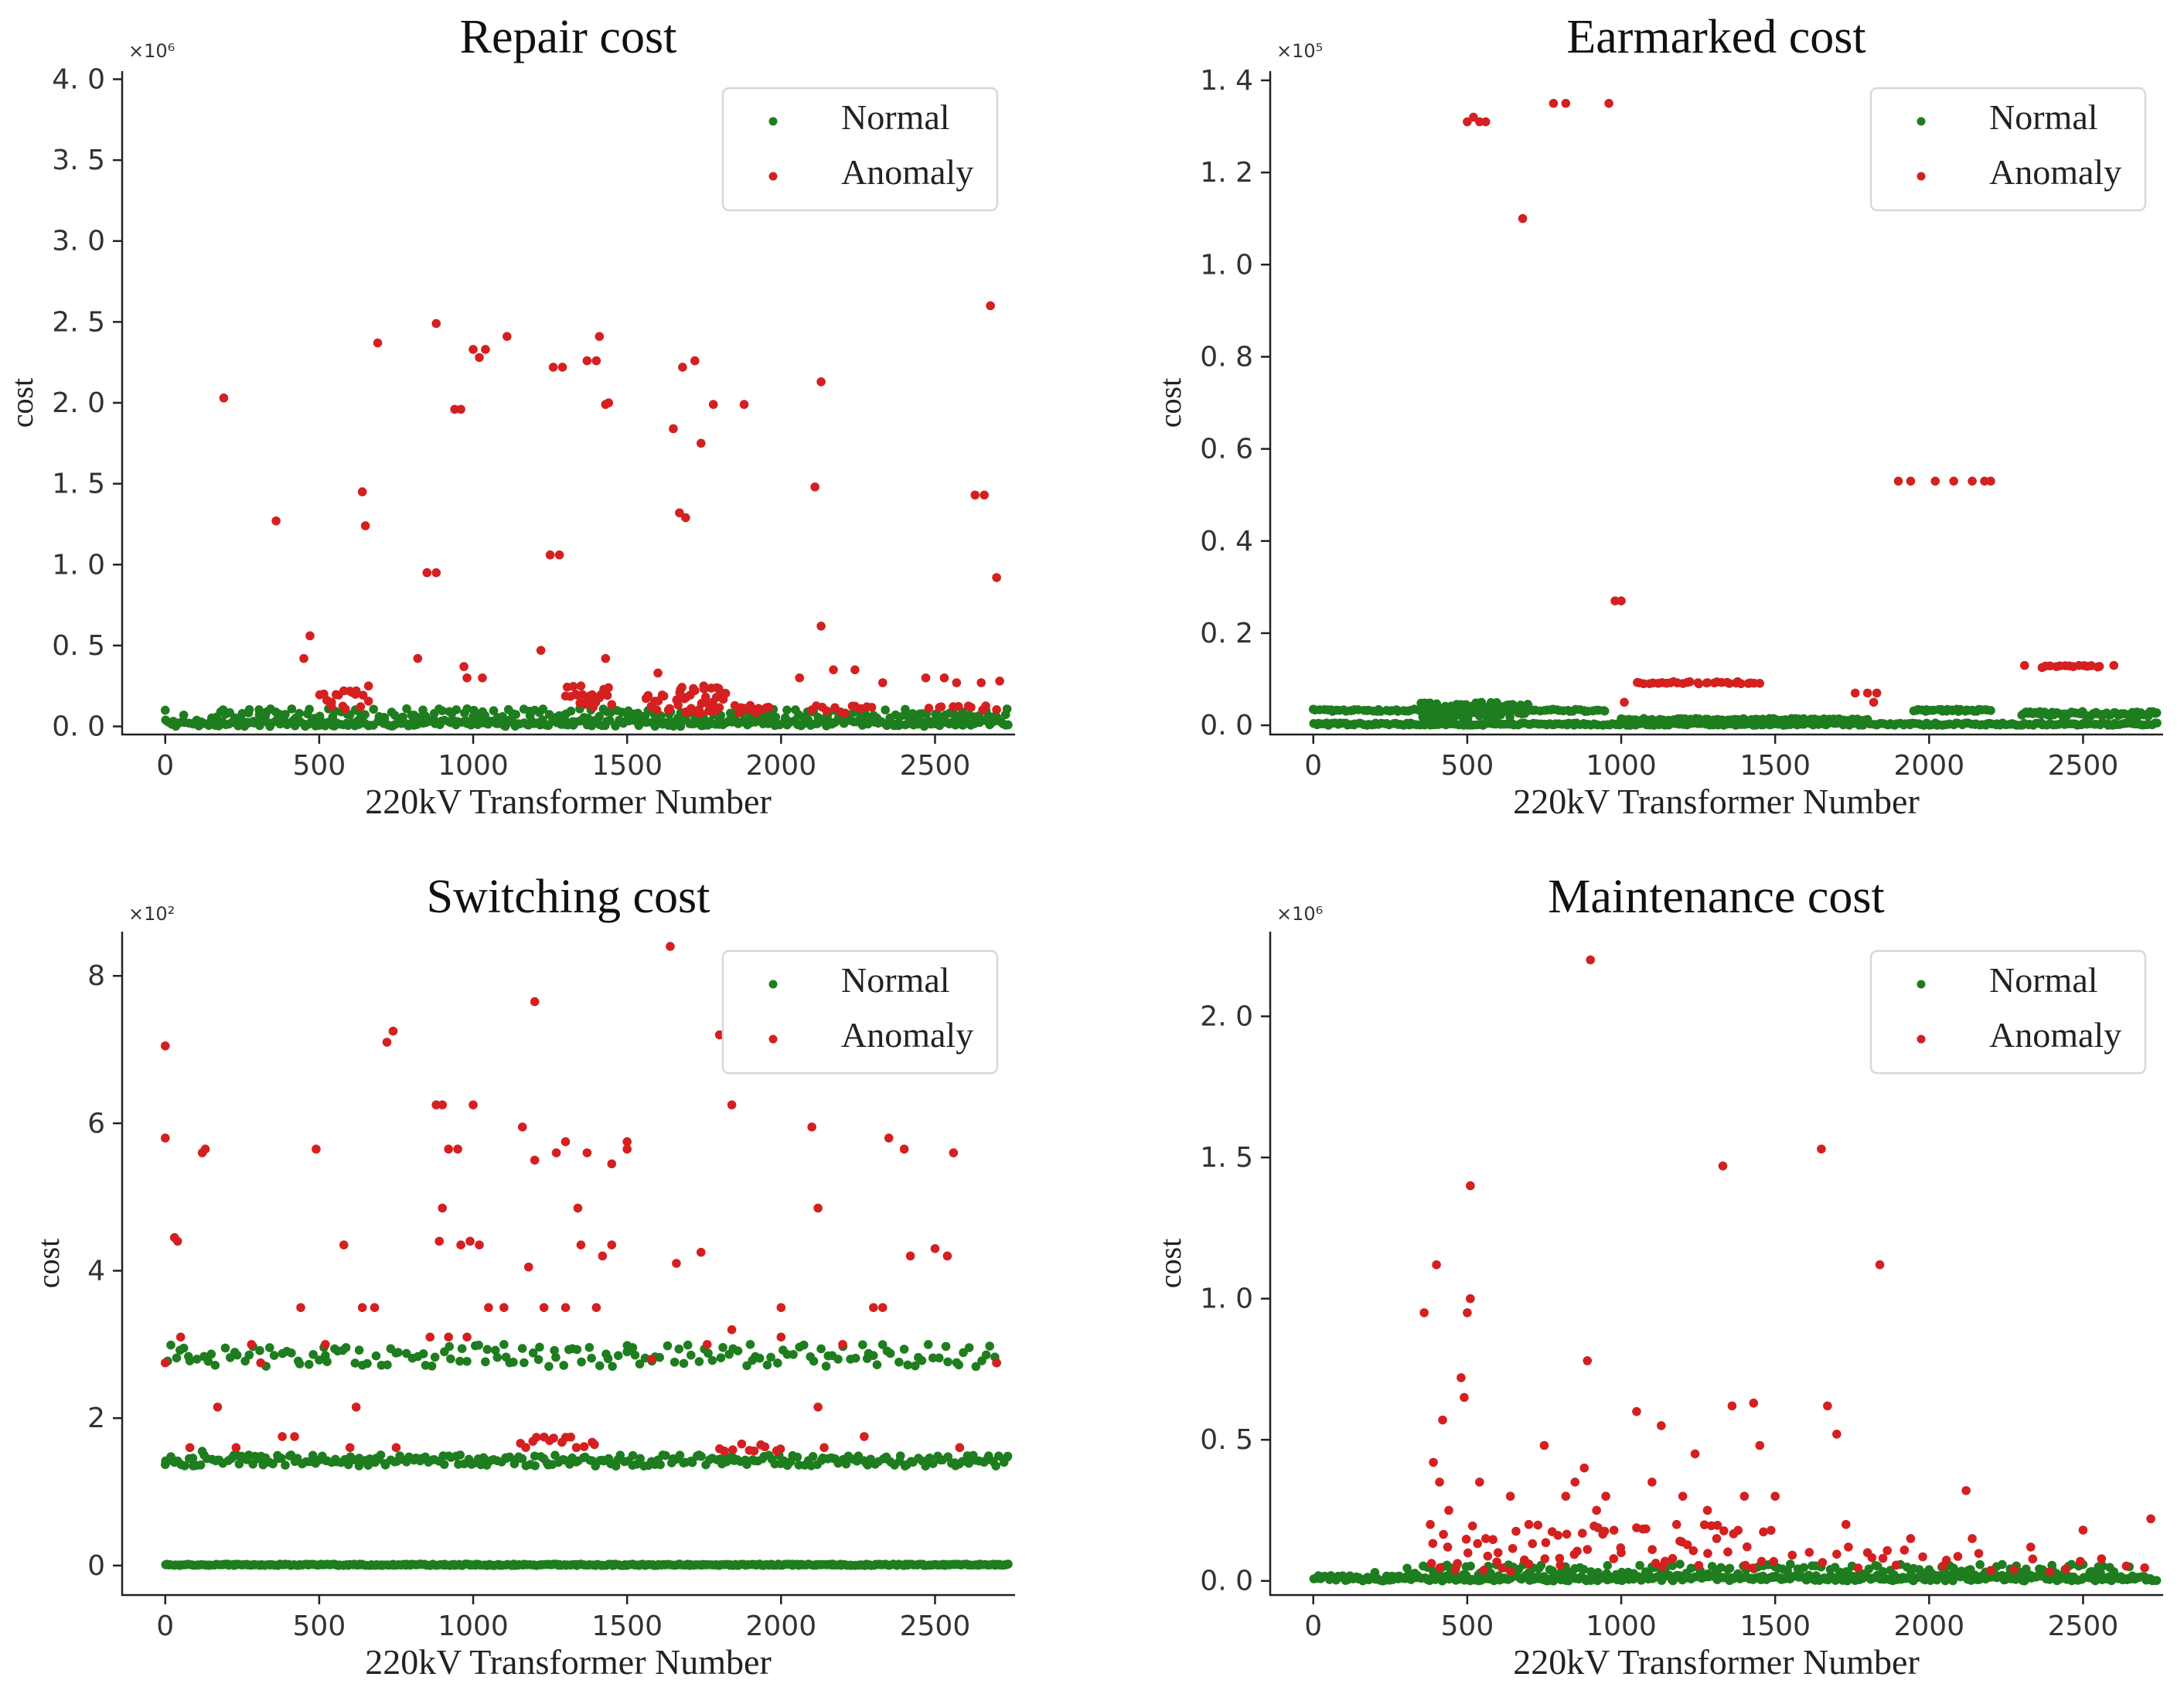 The image size is (2184, 1694). I want to click on chart-title: Earmarked cost, so click(1715, 37).